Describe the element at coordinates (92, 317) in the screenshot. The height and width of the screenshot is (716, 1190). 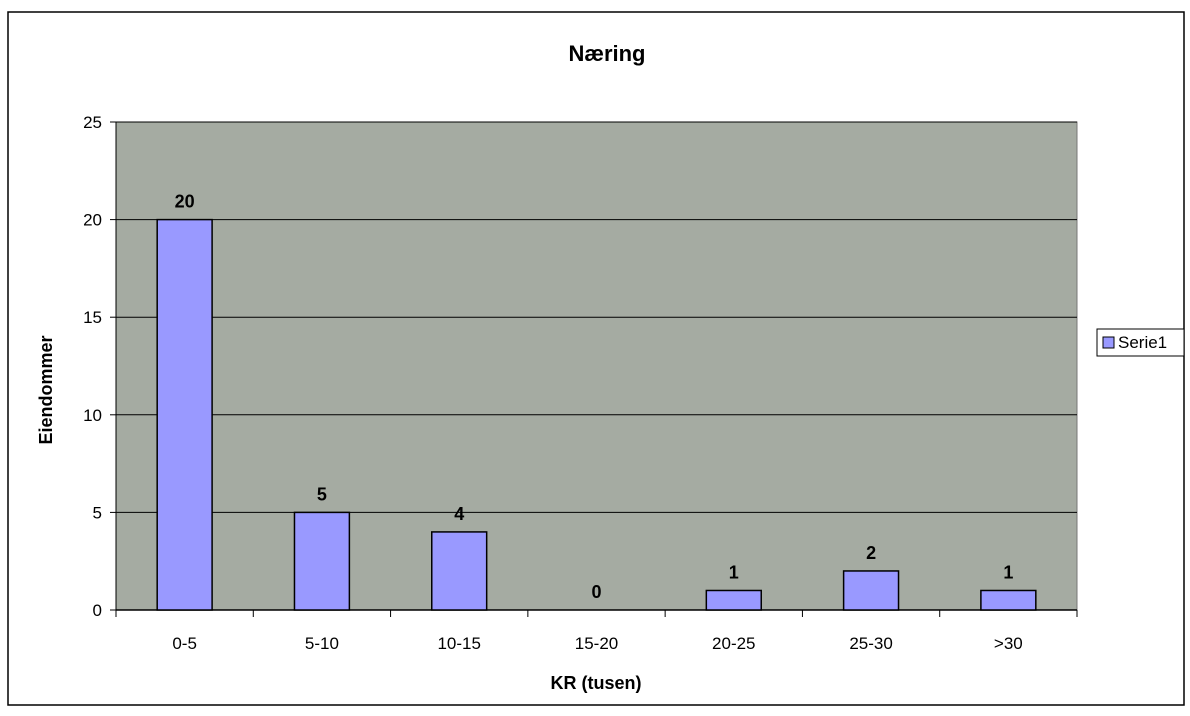
I see `y-tick-label: 15` at that location.